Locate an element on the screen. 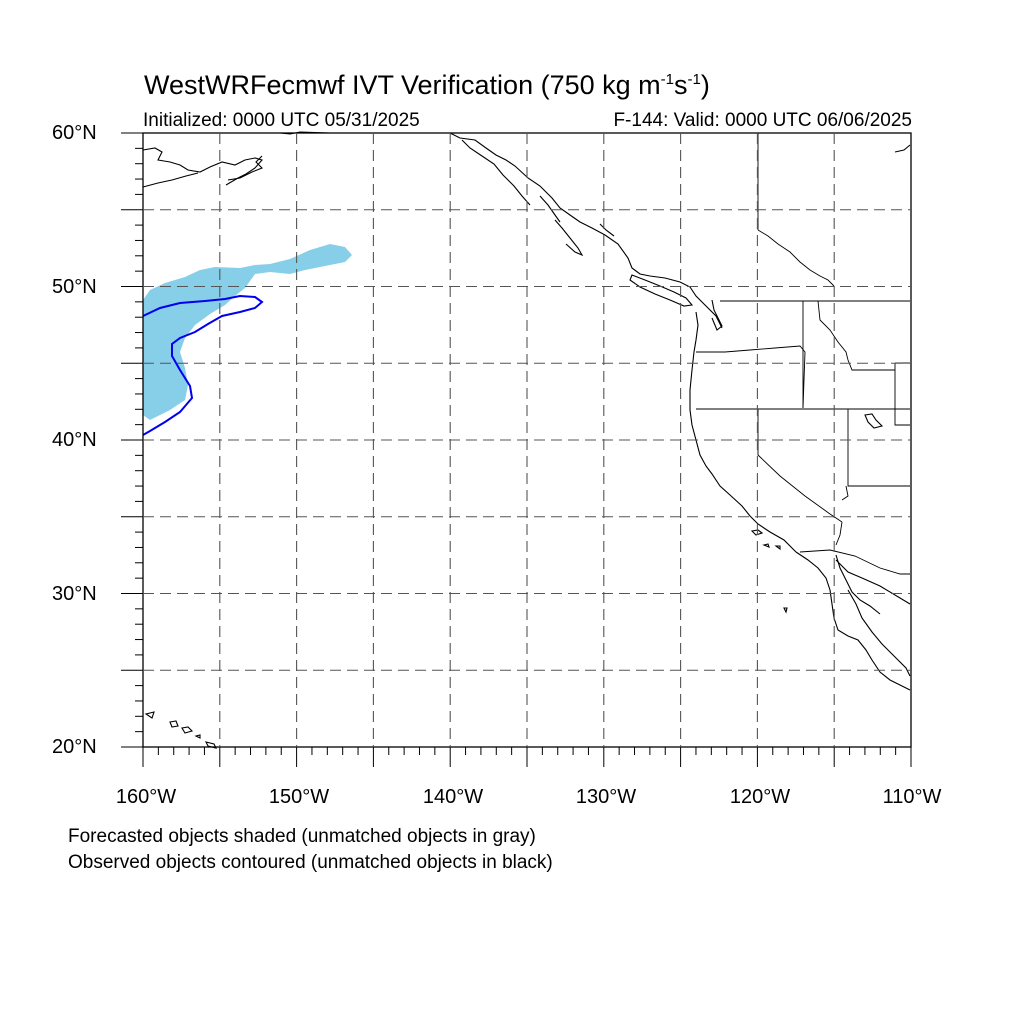 The image size is (1024, 1024). lon-label-150w: 150°W is located at coordinates (299, 797).